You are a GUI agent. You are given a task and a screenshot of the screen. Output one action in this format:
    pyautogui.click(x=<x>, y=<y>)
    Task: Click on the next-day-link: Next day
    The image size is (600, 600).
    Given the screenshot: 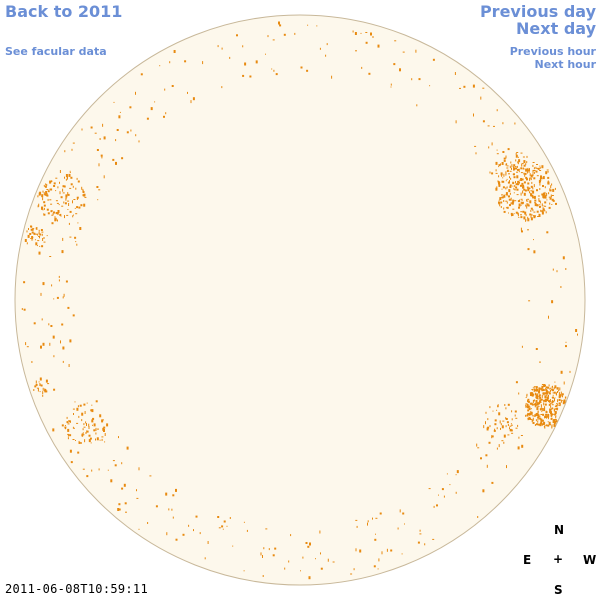 What is the action you would take?
    pyautogui.click(x=556, y=28)
    